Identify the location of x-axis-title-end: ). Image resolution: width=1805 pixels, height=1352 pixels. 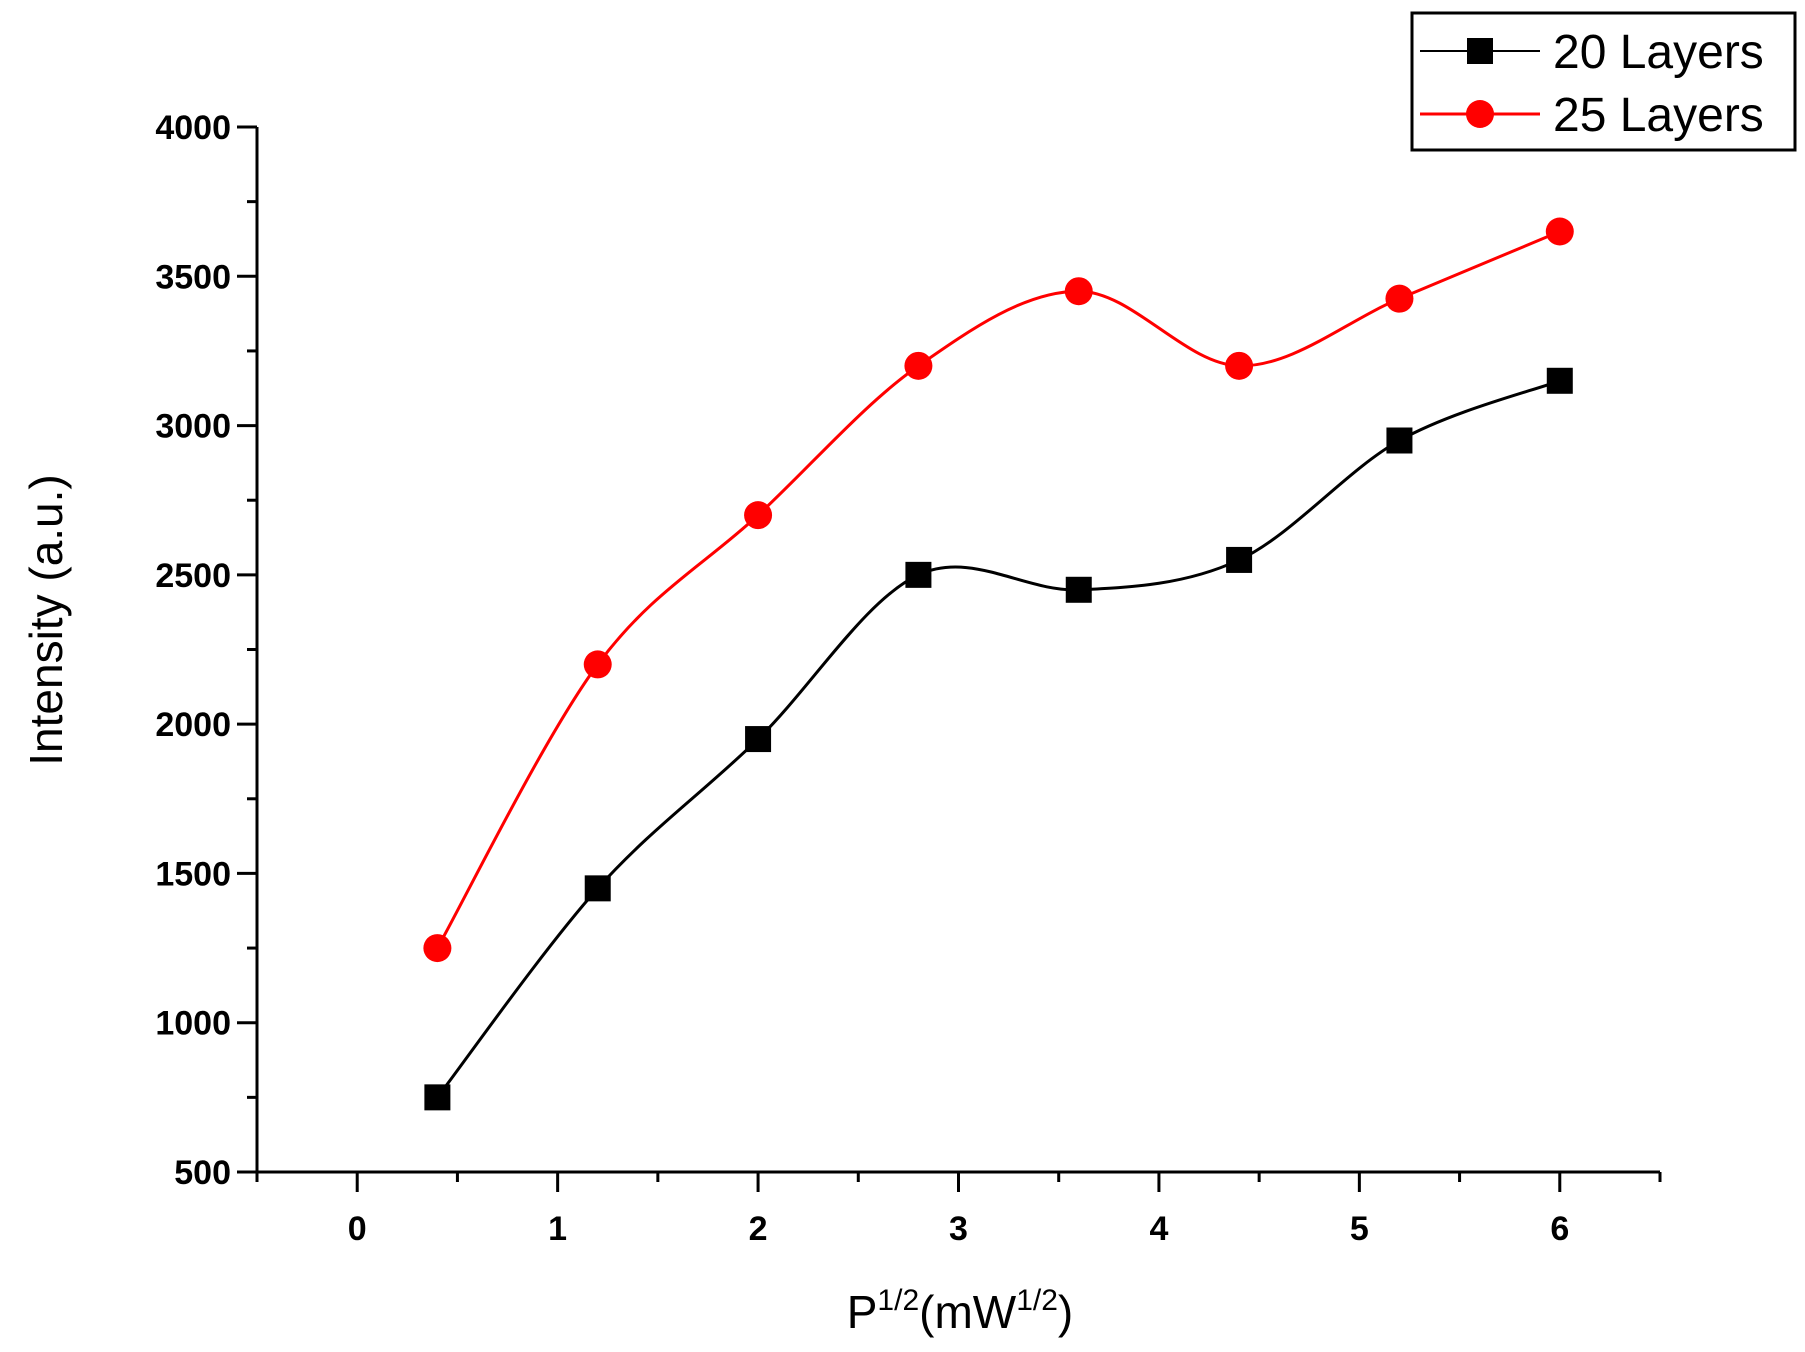
(1065, 1312).